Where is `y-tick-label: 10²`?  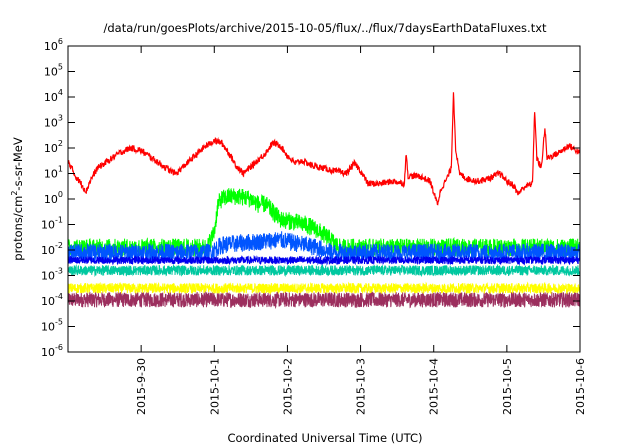 y-tick-label: 10² is located at coordinates (53, 147).